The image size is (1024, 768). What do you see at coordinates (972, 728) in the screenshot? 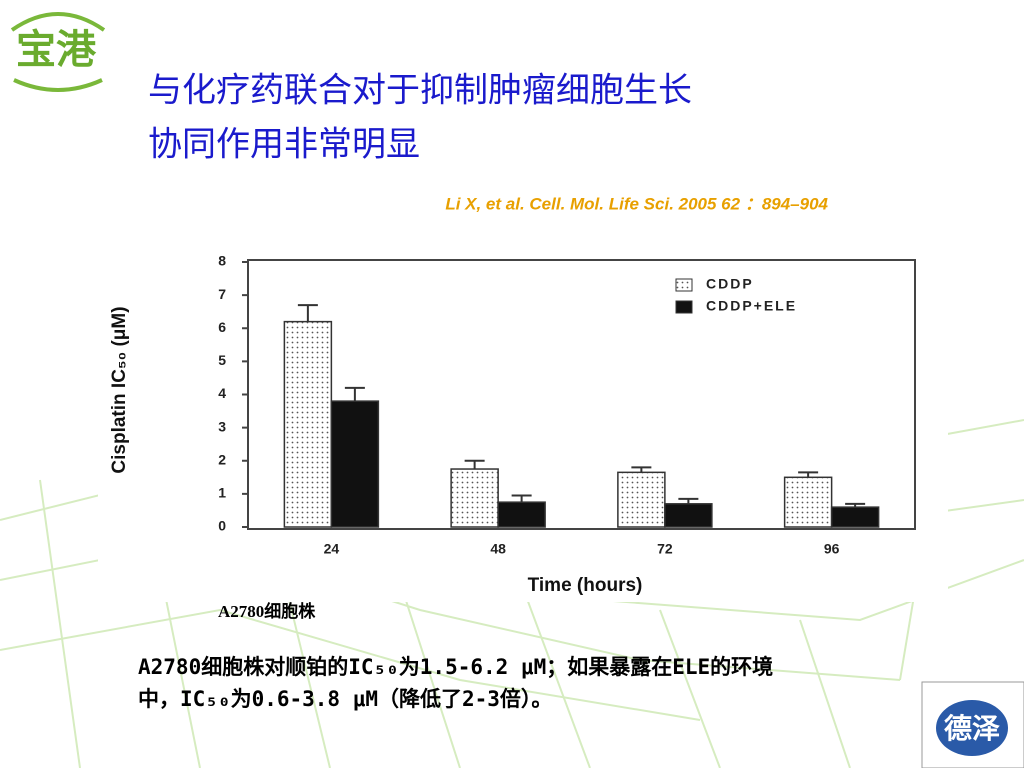
I see `logo-text: 德泽` at bounding box center [972, 728].